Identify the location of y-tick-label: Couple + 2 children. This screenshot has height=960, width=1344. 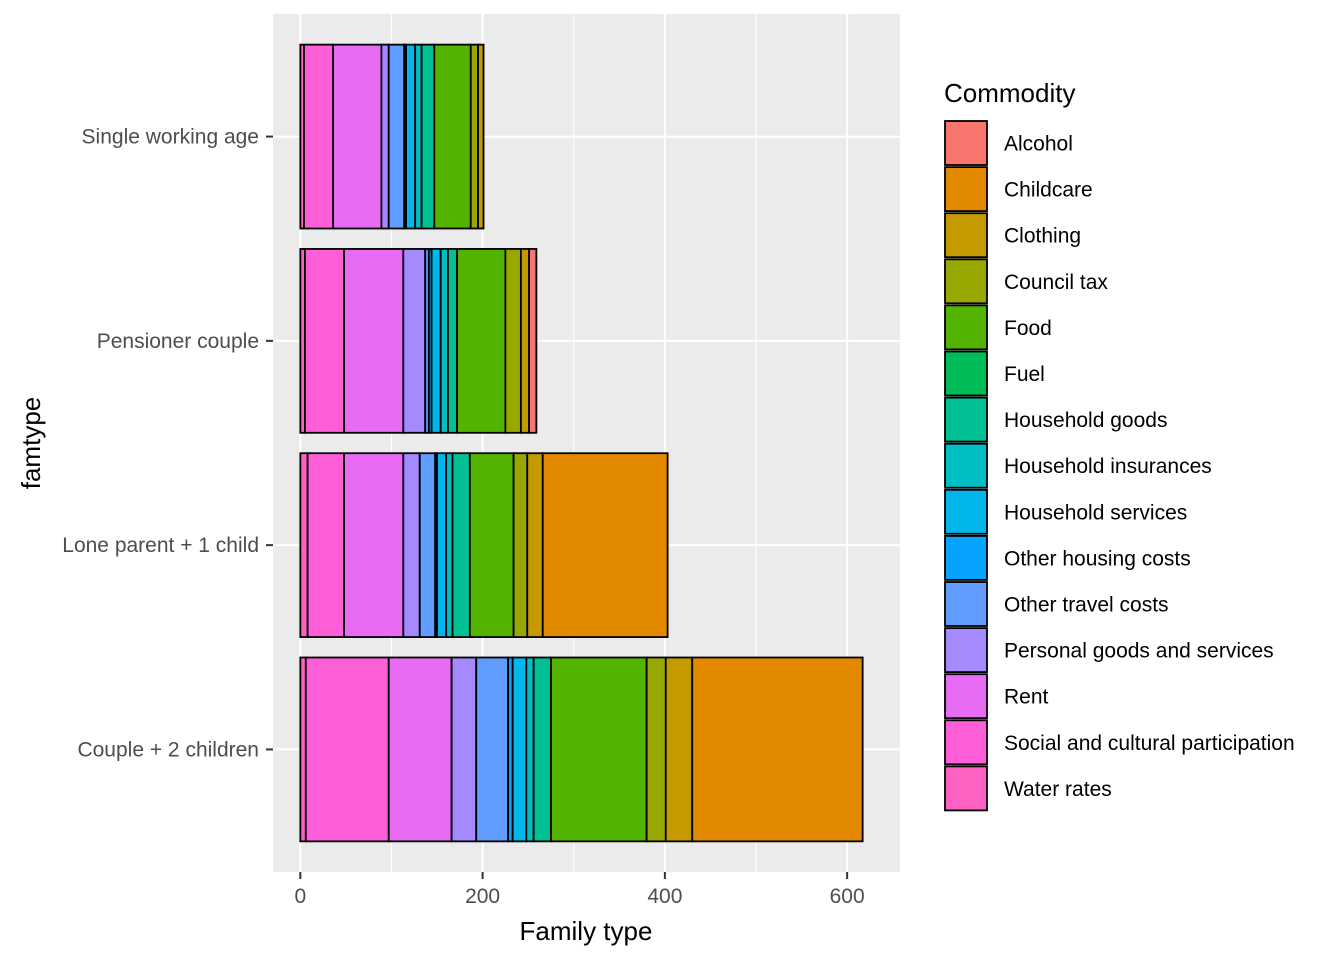
(168, 749).